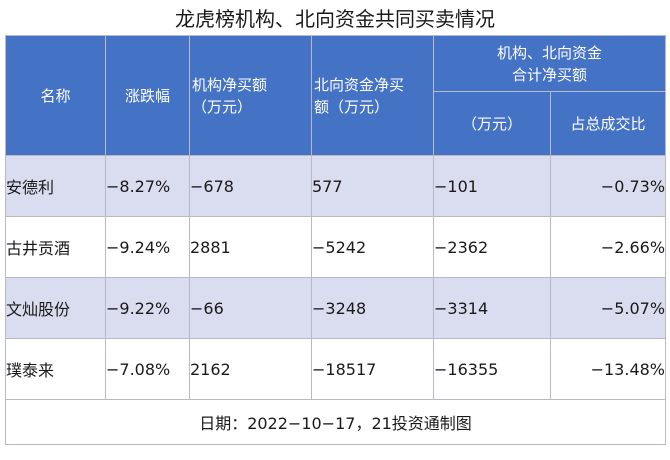 This screenshot has width=670, height=460. I want to click on header-north-net-line2: 额（万元）, so click(352, 106).